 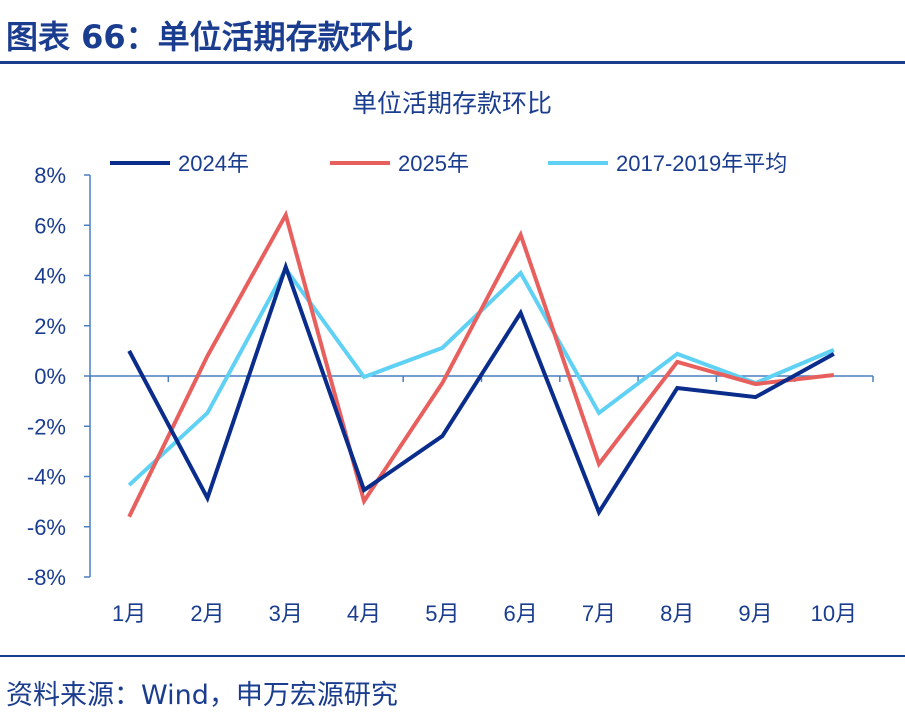 I want to click on x-tick-label: 9月, so click(x=755, y=613).